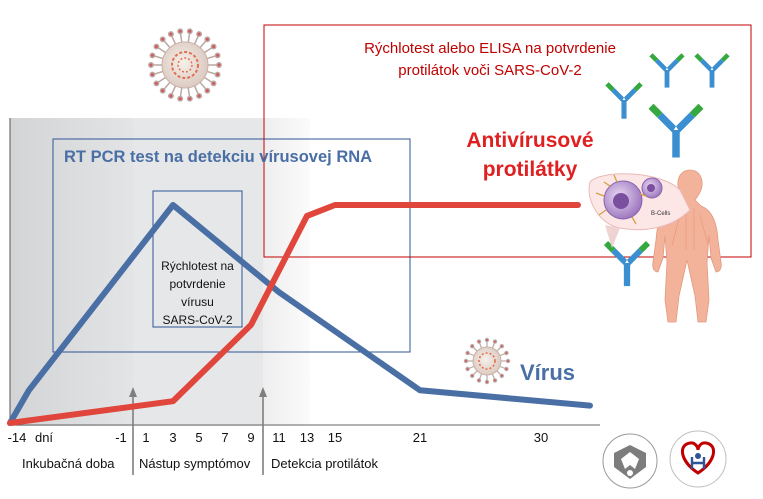  I want to click on b-cells-icon, so click(639, 210).